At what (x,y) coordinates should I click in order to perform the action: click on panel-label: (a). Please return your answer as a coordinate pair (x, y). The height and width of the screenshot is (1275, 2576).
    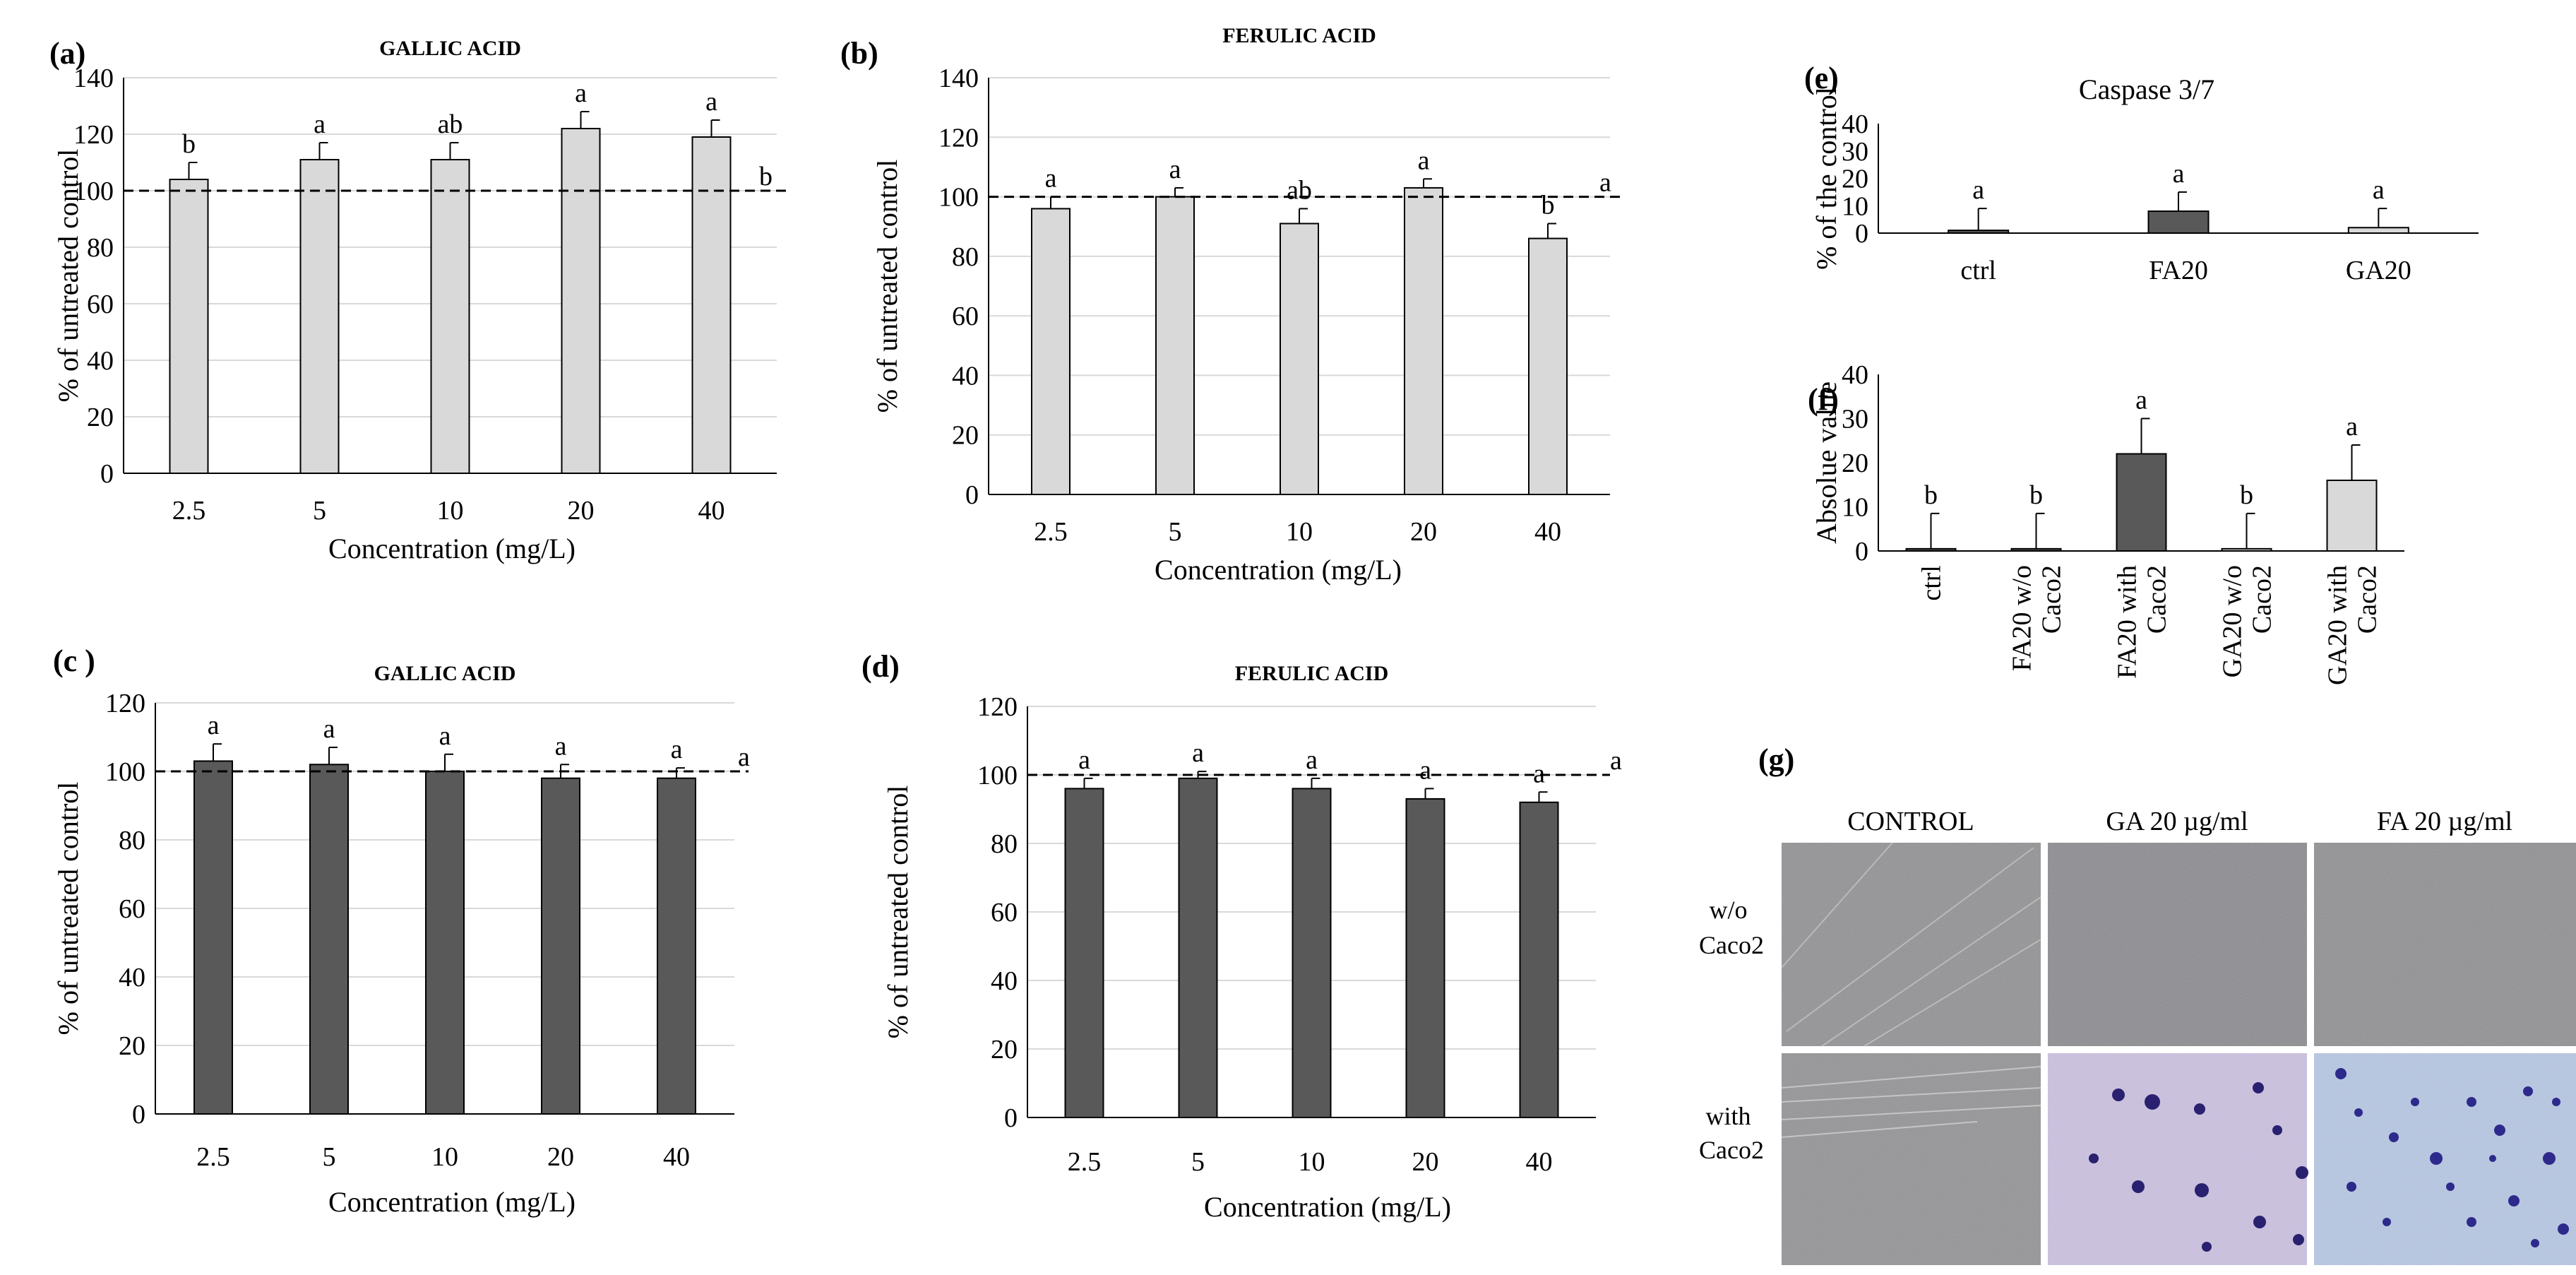
    Looking at the image, I should click on (67, 54).